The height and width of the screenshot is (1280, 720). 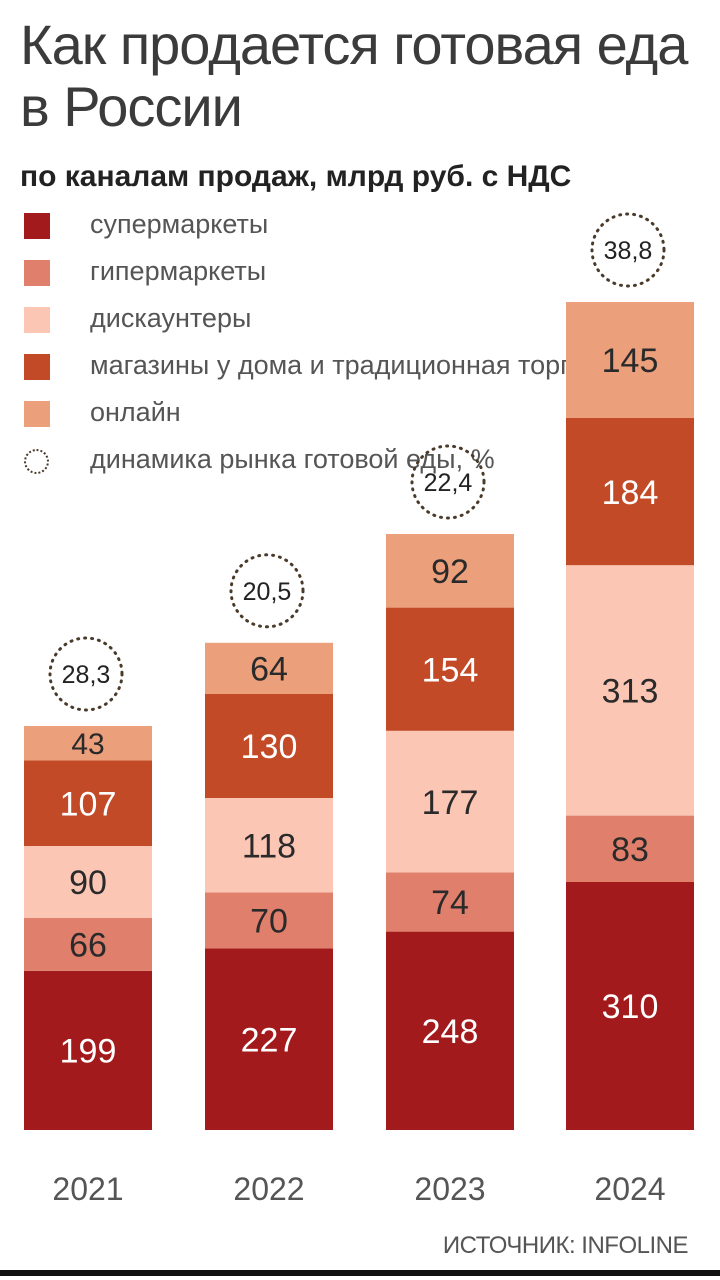 I want to click on data-label-convenience-2024: 184, so click(x=630, y=493).